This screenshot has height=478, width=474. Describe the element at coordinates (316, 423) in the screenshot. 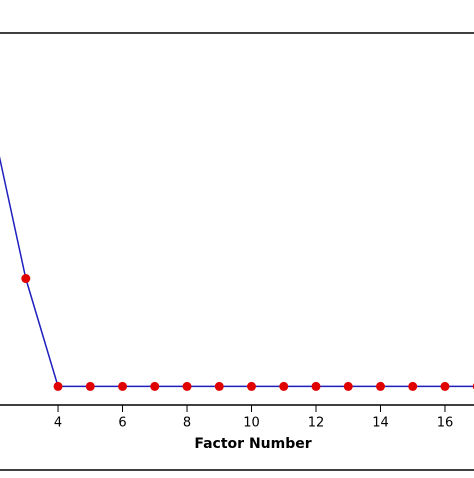

I see `x-tick-label: 12` at that location.